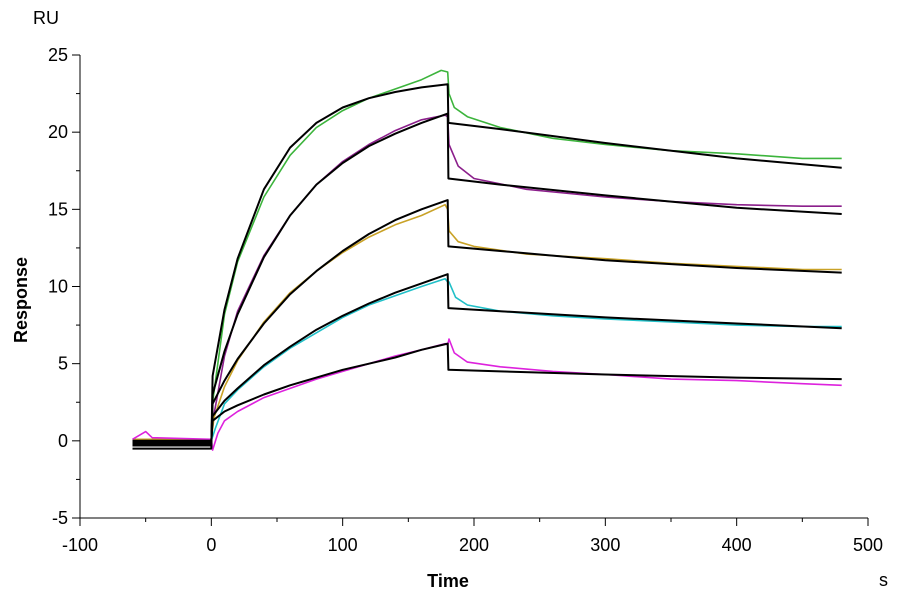 This screenshot has width=900, height=600. Describe the element at coordinates (868, 545) in the screenshot. I see `x-tick-label: 500` at that location.